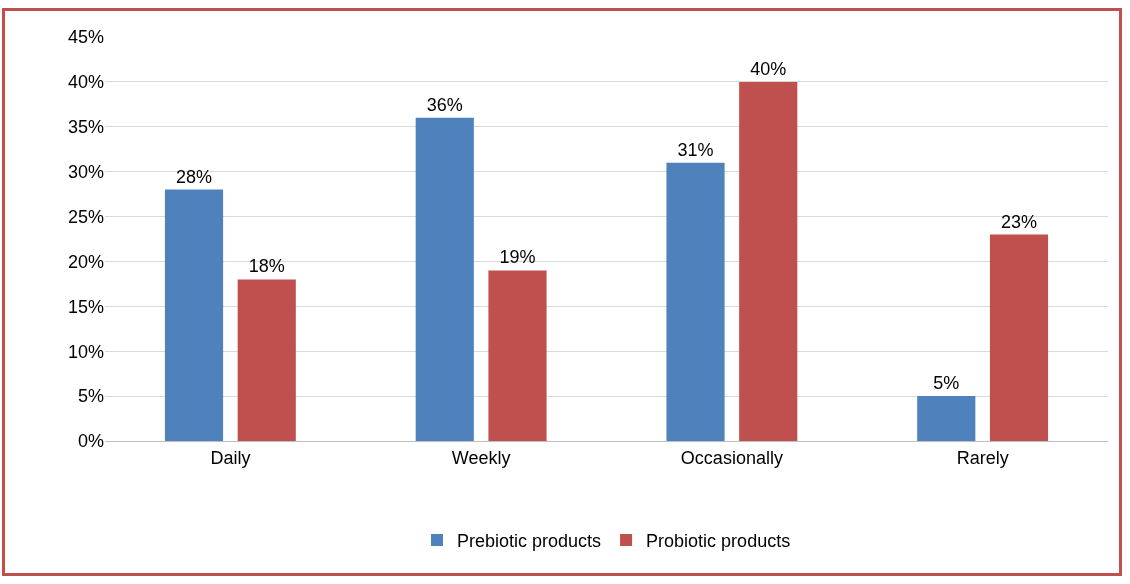  I want to click on y-tick-label: 10%, so click(85, 351).